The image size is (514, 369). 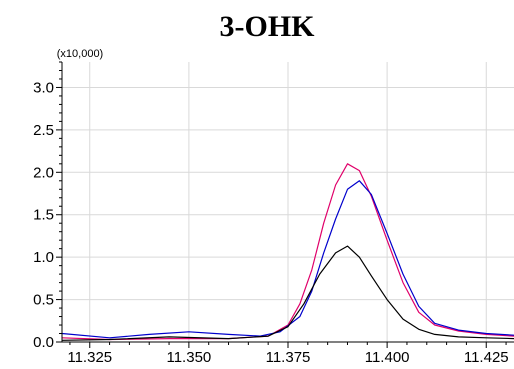 I want to click on y-tick-label-0: 0.0, so click(x=43, y=342).